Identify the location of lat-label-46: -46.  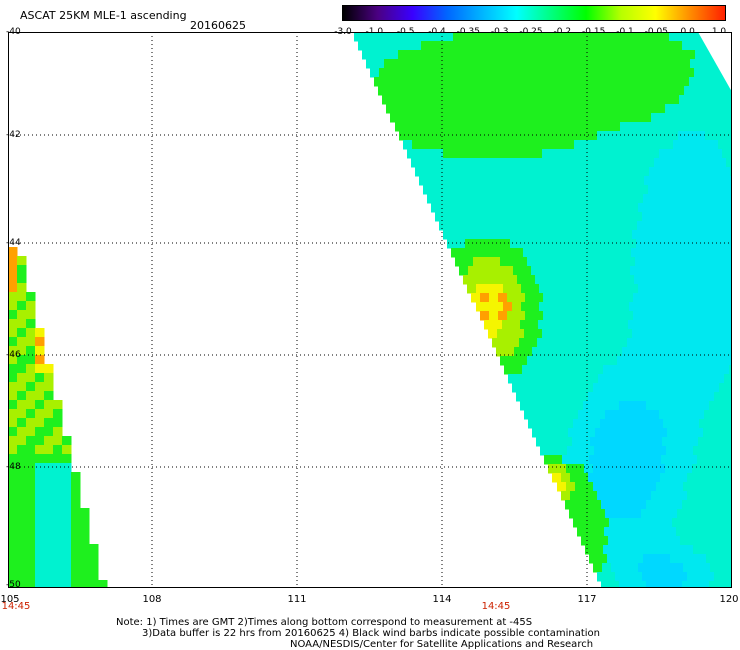
(13, 355).